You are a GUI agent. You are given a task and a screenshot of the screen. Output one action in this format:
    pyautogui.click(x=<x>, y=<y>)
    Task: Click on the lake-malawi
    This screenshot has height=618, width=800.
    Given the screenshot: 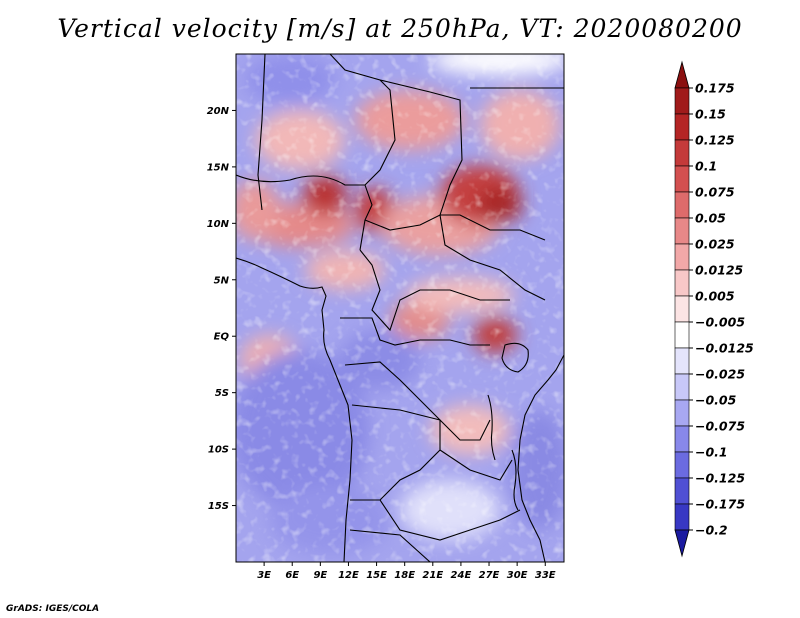 What is the action you would take?
    pyautogui.click(x=515, y=480)
    